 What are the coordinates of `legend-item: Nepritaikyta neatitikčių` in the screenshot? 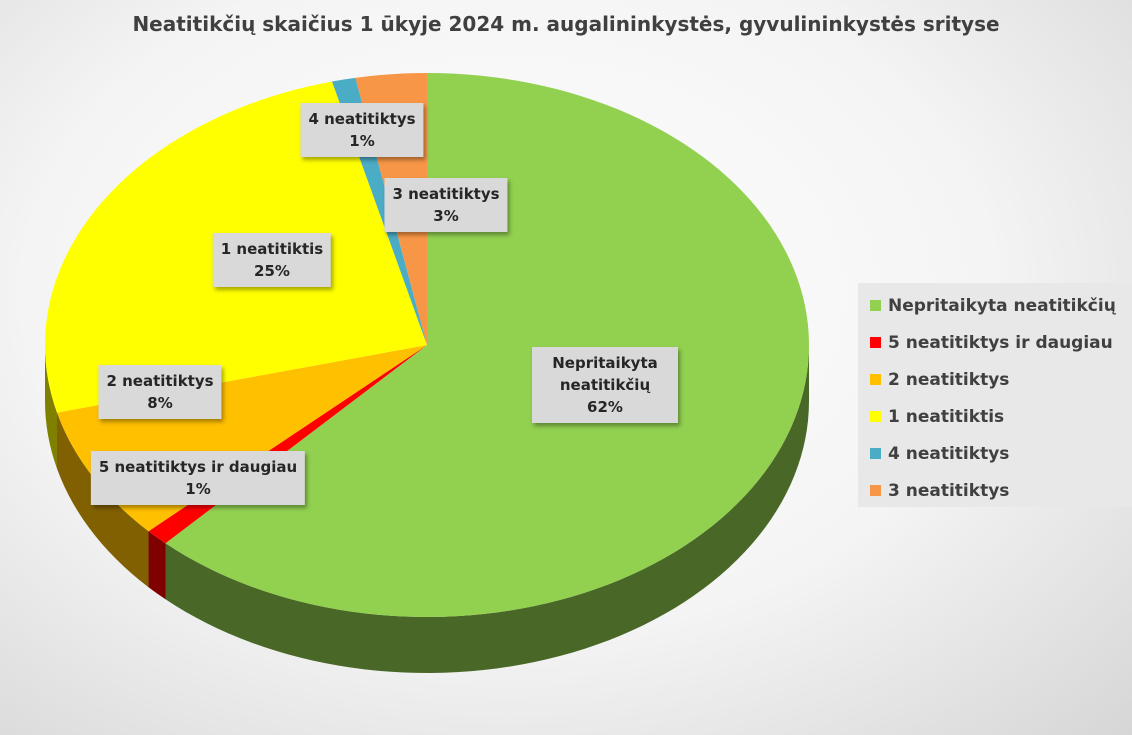 It's located at (995, 305).